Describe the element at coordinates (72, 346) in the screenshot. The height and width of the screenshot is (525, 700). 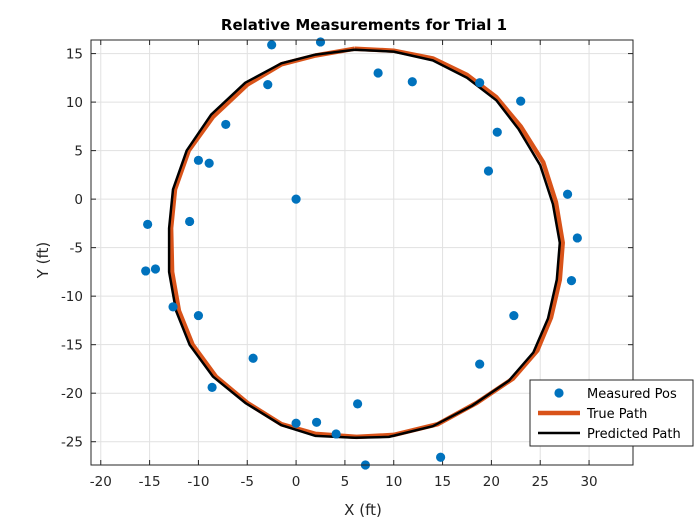
I see `y-tick-label: -15` at that location.